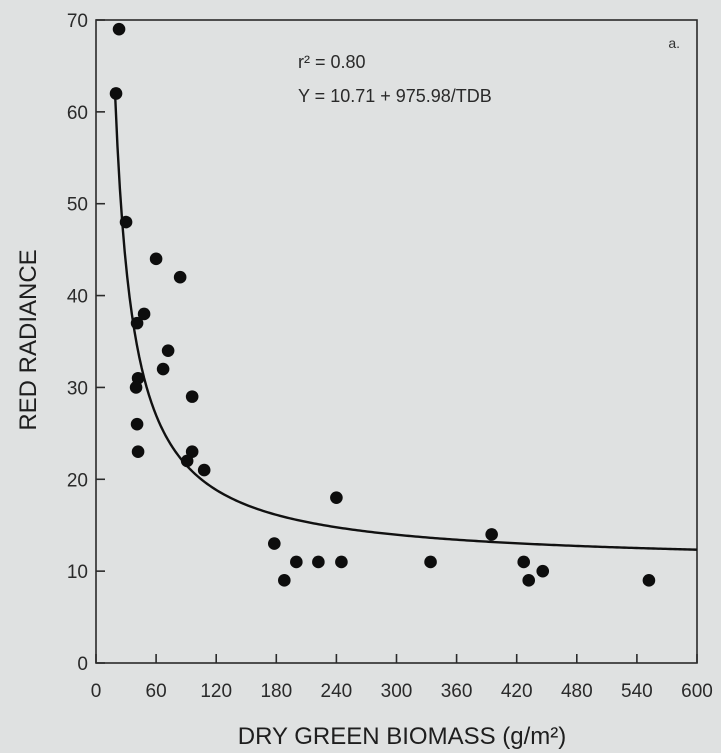  Describe the element at coordinates (156, 691) in the screenshot. I see `x-tick-label: 60` at that location.